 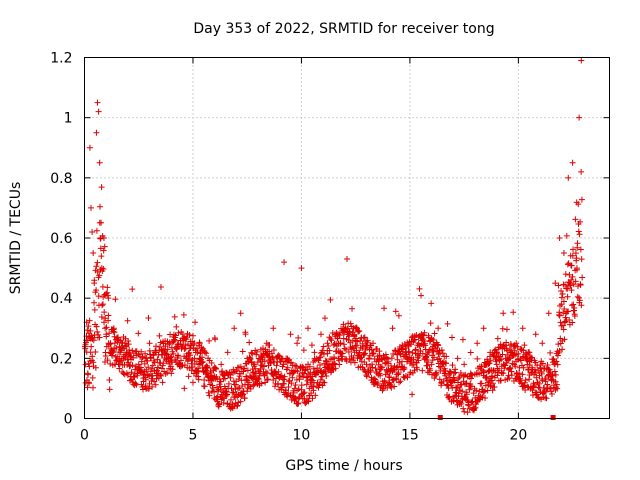 I want to click on y-tick-label: 0.6, so click(x=61, y=239).